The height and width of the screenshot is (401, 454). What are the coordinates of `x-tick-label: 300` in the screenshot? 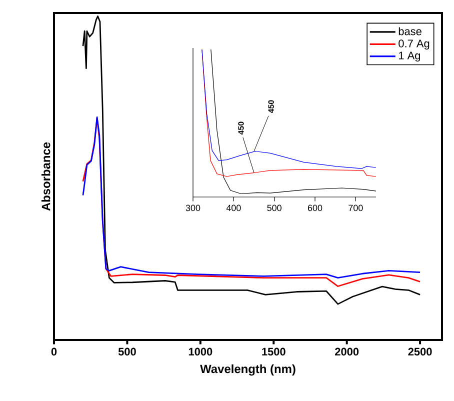 It's located at (193, 208).